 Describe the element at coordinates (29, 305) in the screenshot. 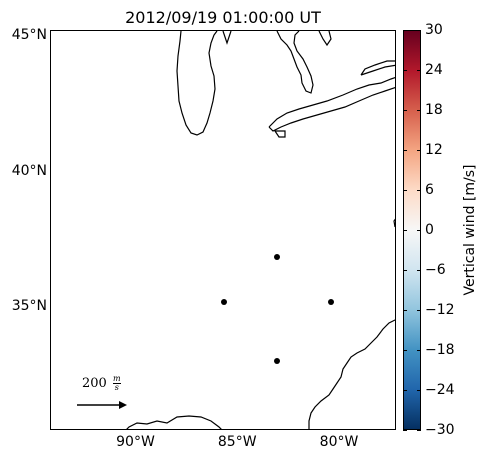

I see `lat-tick-label: 35°N` at that location.